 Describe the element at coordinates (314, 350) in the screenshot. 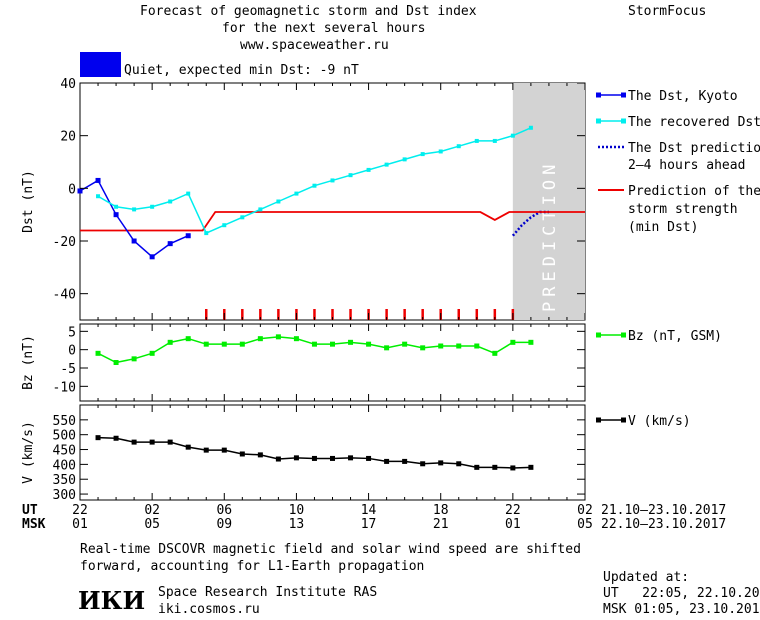

I see `bz-nt-gsm-line` at that location.